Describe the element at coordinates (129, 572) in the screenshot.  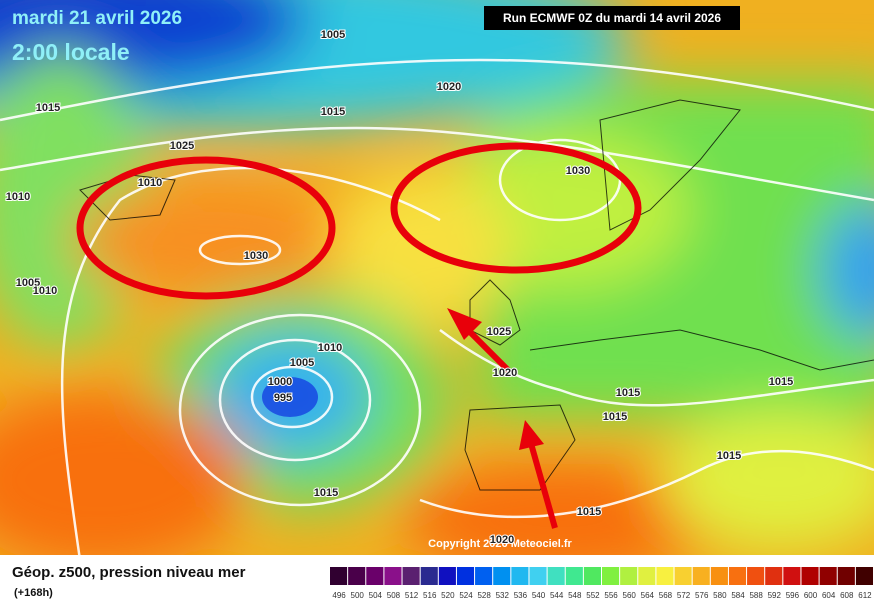
I see `legend-title: Géop. z500, pression niveau mer` at that location.